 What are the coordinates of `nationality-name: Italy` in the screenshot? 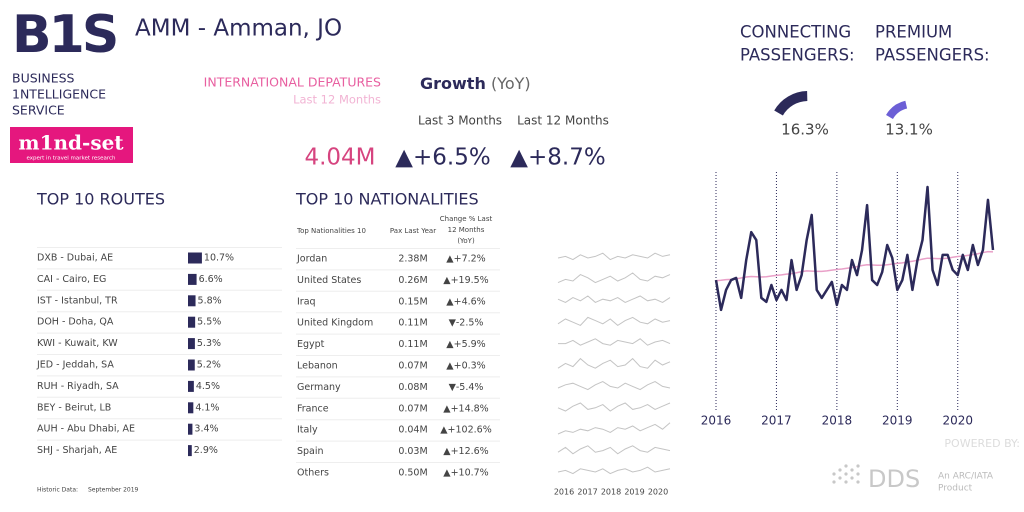 It's located at (307, 430).